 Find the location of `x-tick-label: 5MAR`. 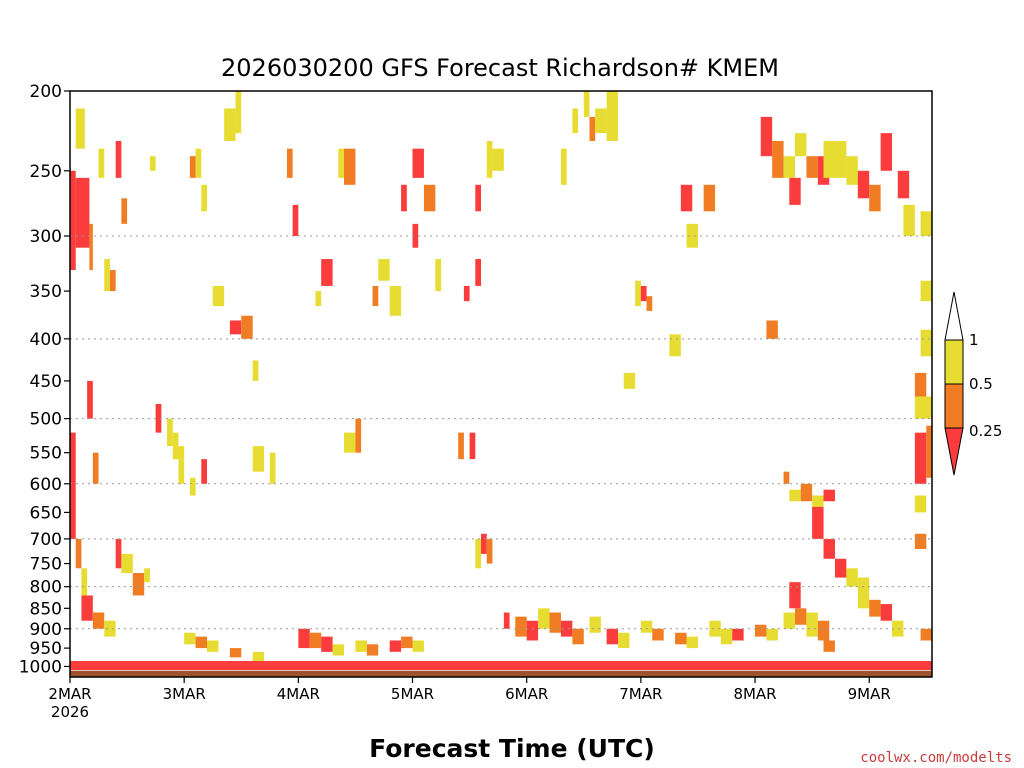

x-tick-label: 5MAR is located at coordinates (412, 694).